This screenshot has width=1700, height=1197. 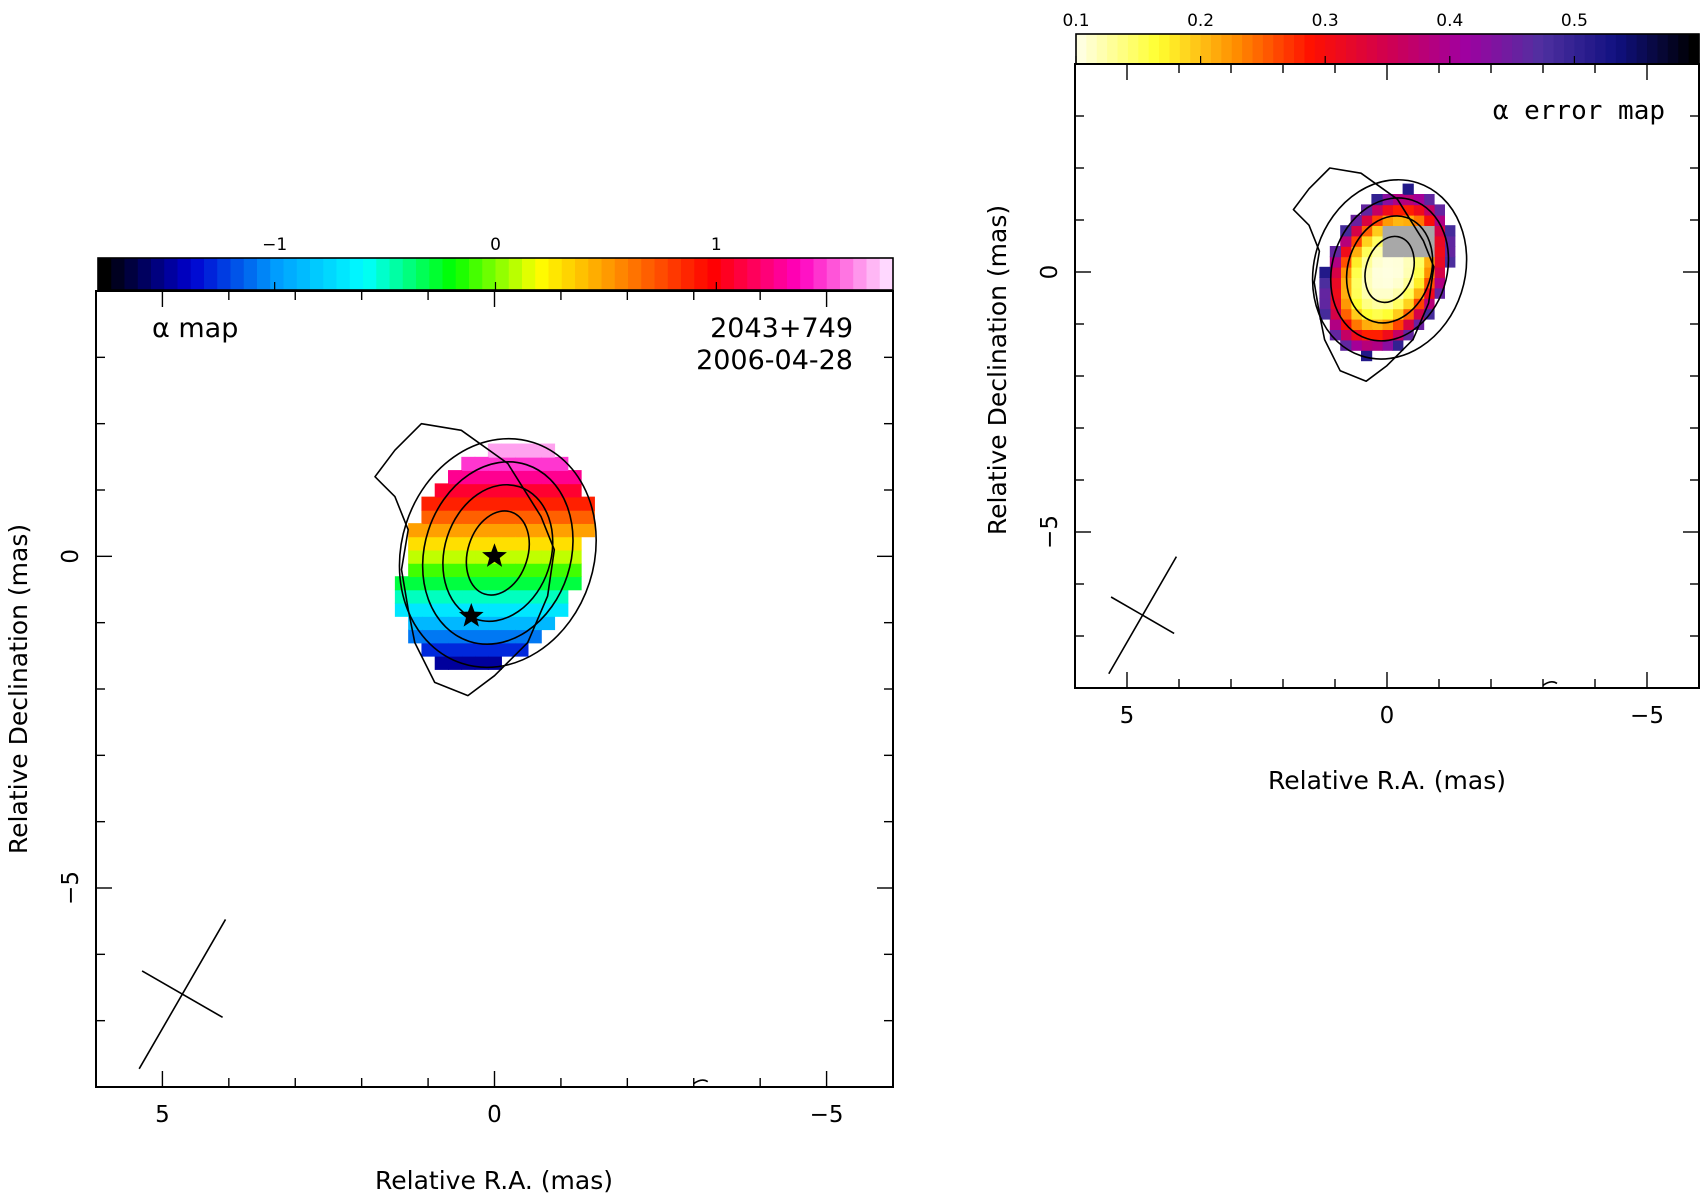 I want to click on star-marker, so click(x=471, y=615).